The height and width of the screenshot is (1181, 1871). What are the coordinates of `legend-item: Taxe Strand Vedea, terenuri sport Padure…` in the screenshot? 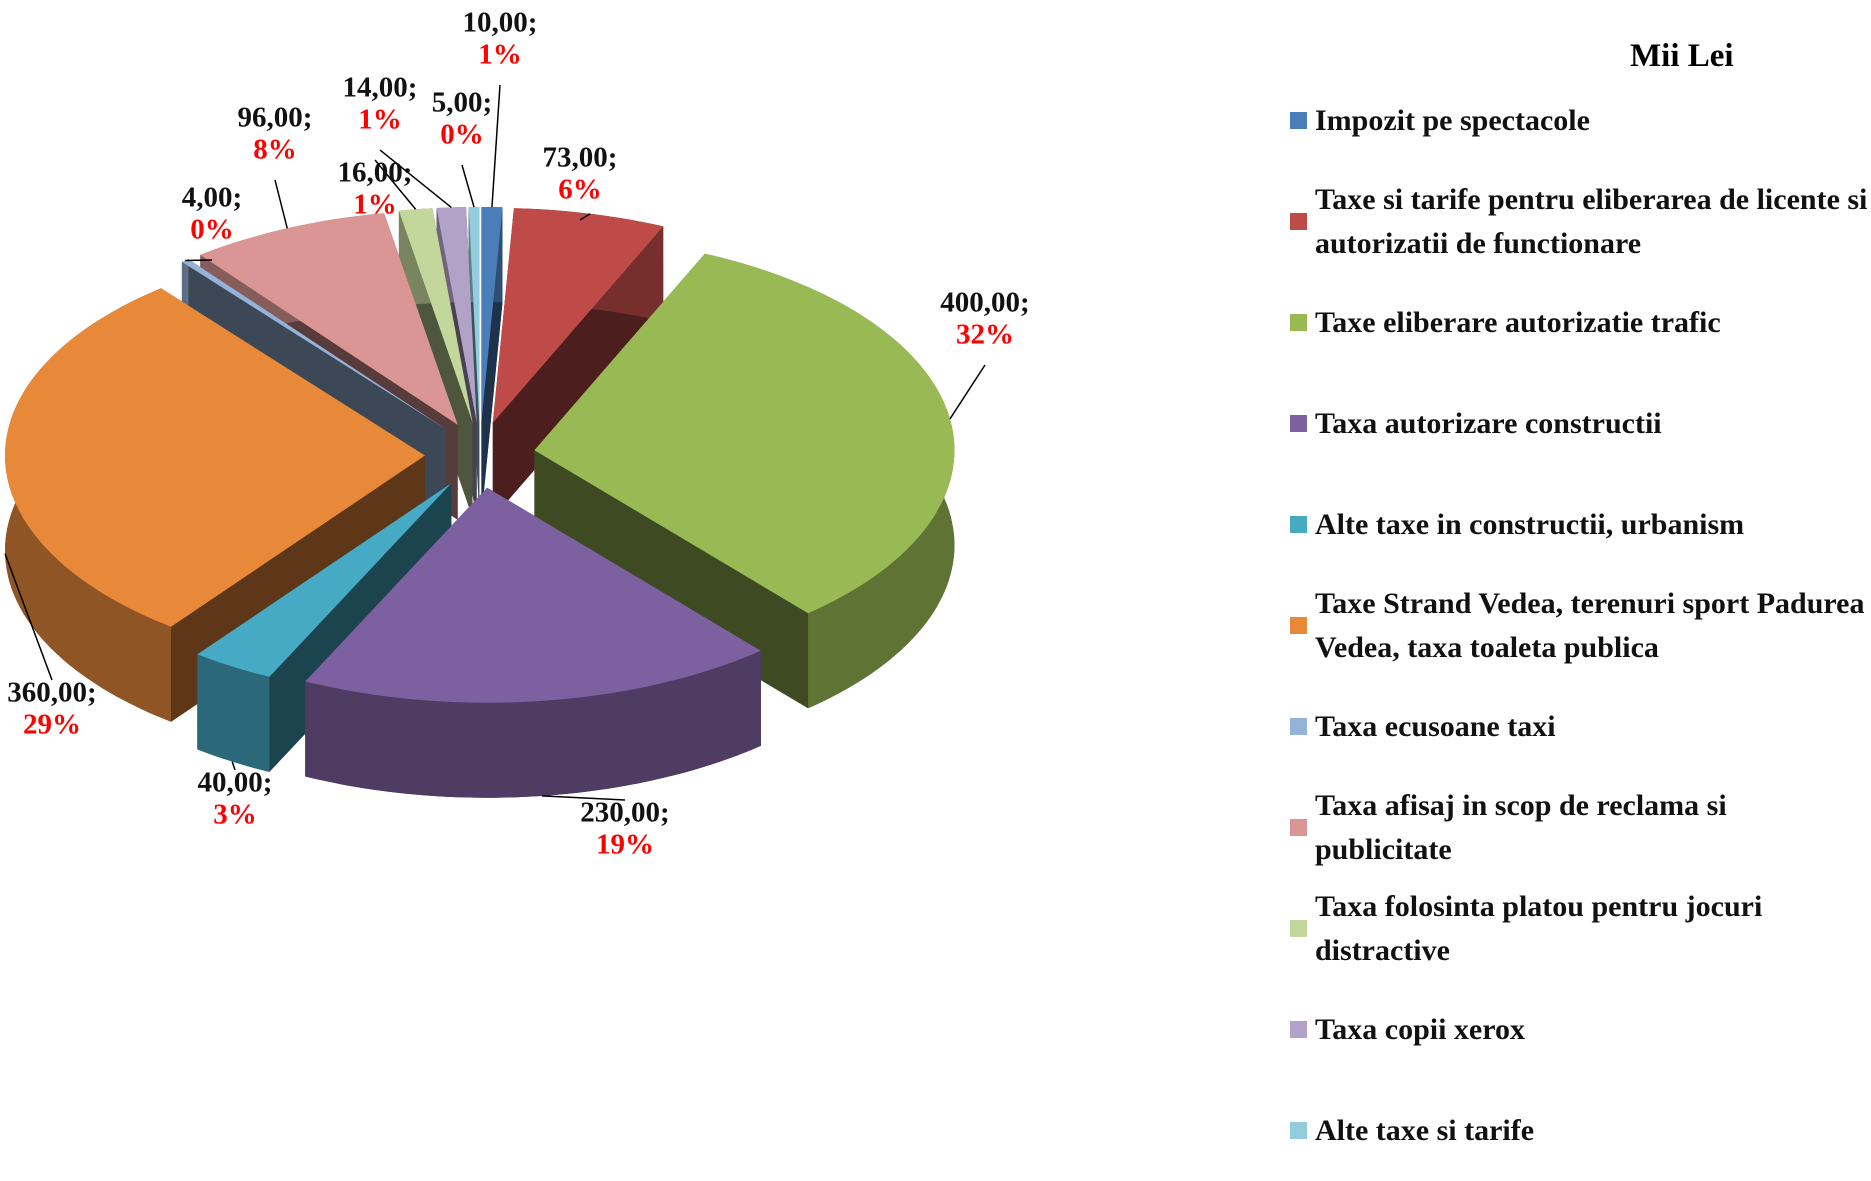 It's located at (1580, 625).